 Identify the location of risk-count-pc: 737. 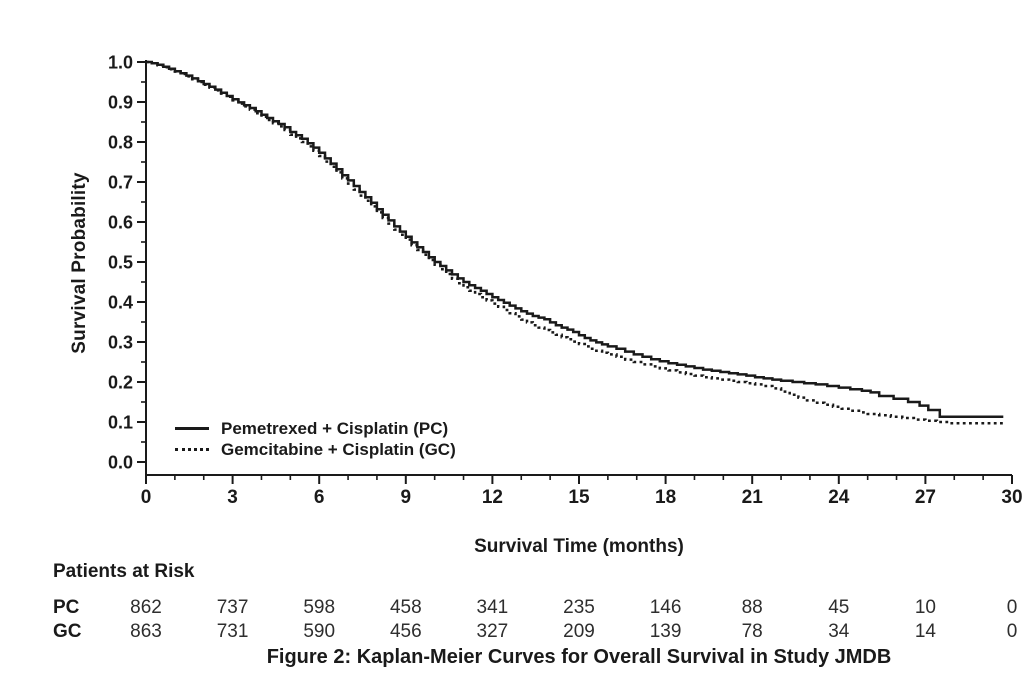
(232, 607).